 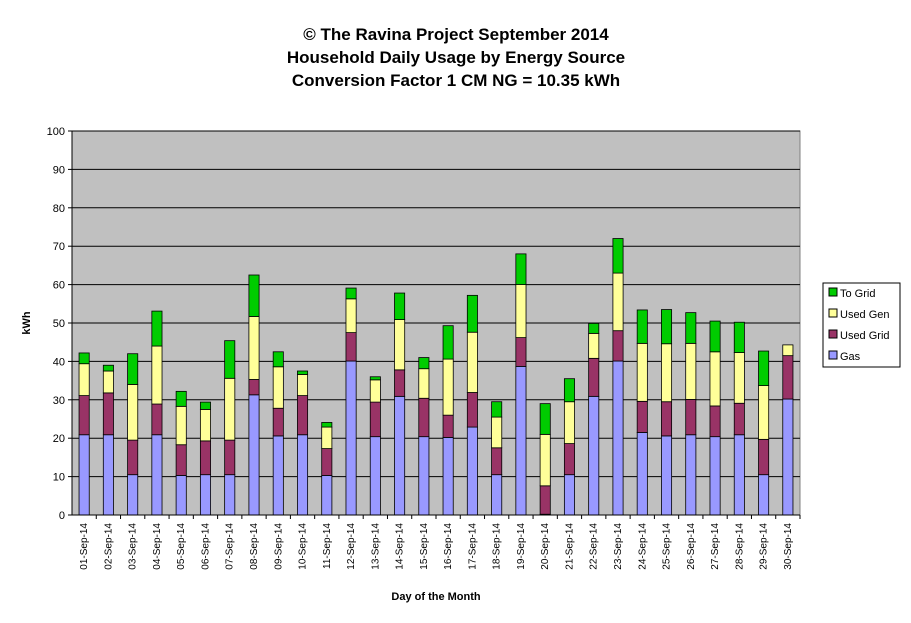 What do you see at coordinates (59, 478) in the screenshot?
I see `y-tick-label: 10` at bounding box center [59, 478].